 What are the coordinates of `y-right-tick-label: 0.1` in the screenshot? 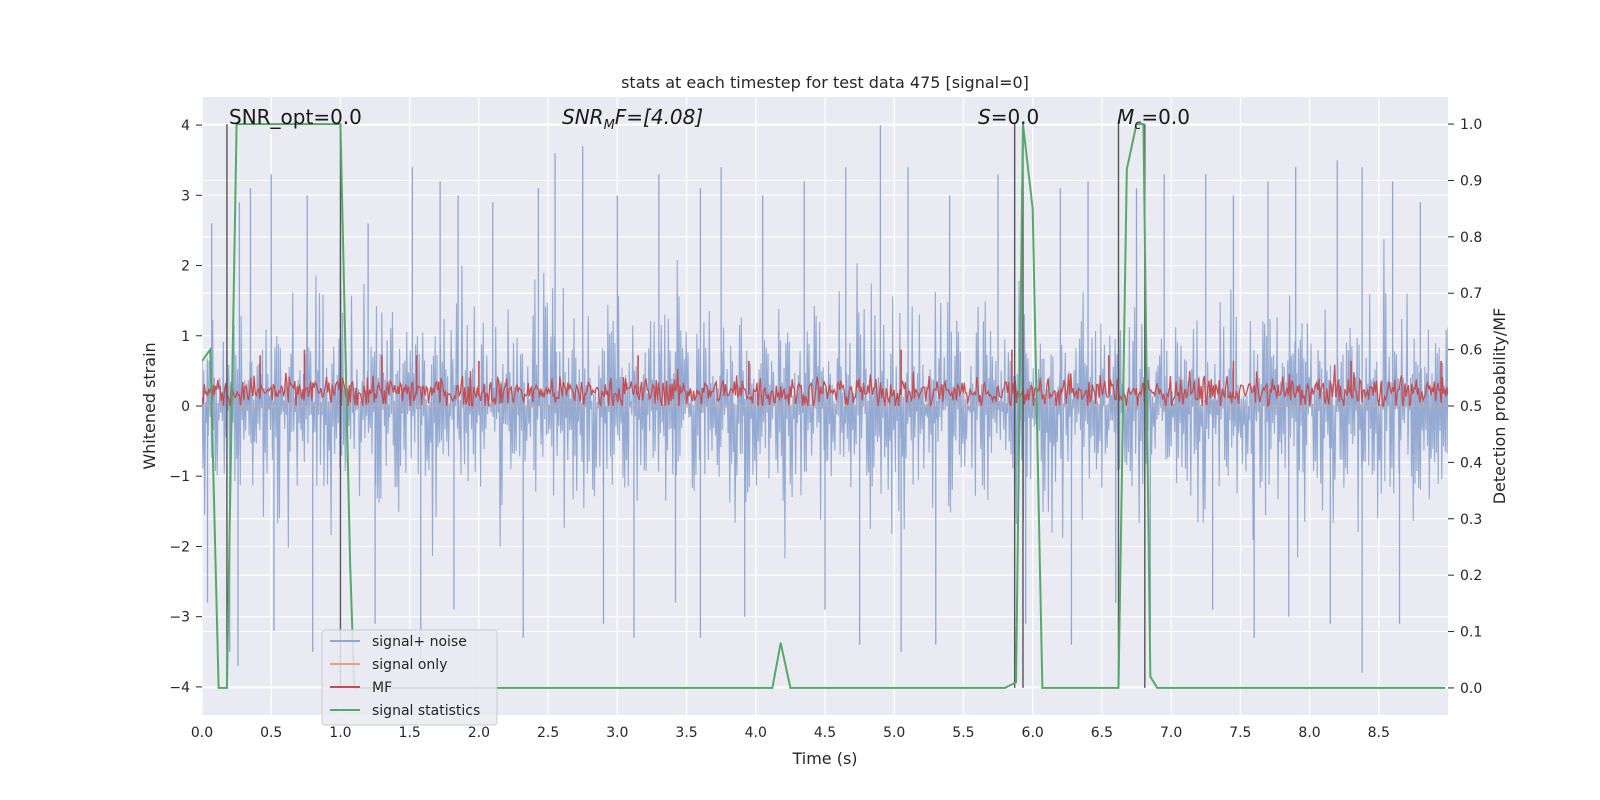 It's located at (1471, 633).